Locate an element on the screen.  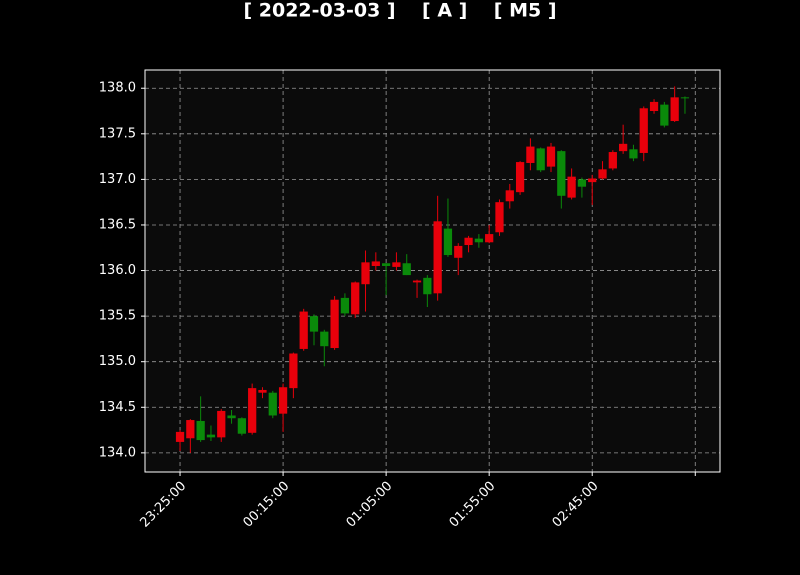
y-tick-label: 135.0 is located at coordinates (117, 361).